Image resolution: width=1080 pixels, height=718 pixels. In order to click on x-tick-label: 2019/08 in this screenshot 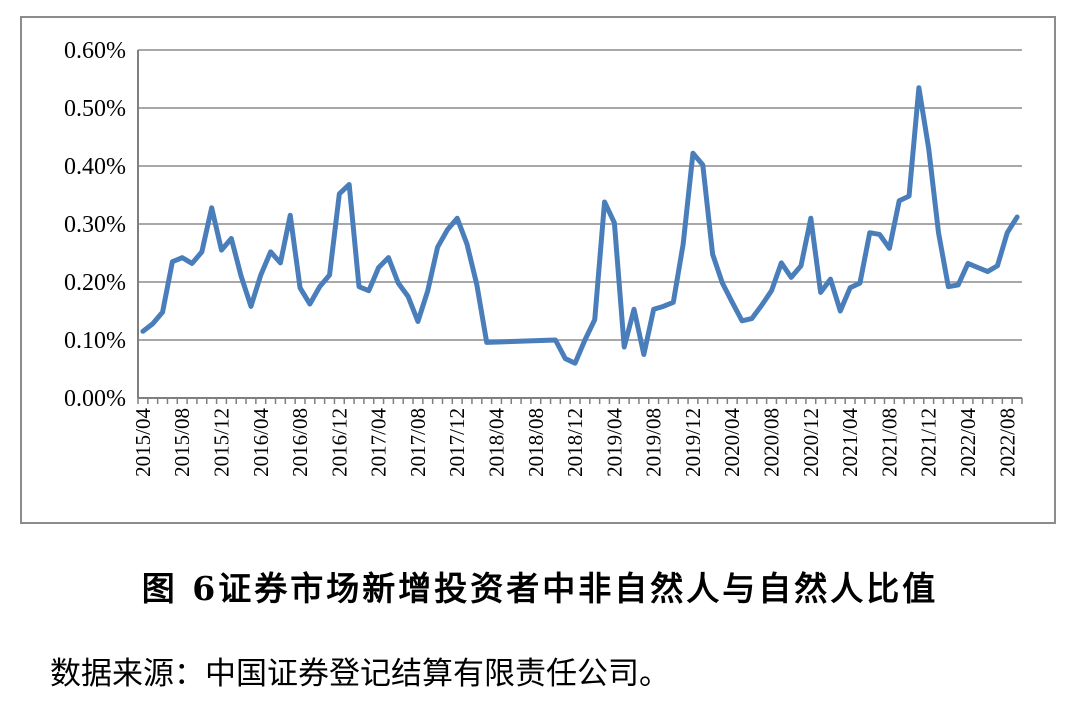, I will do `click(654, 442)`.